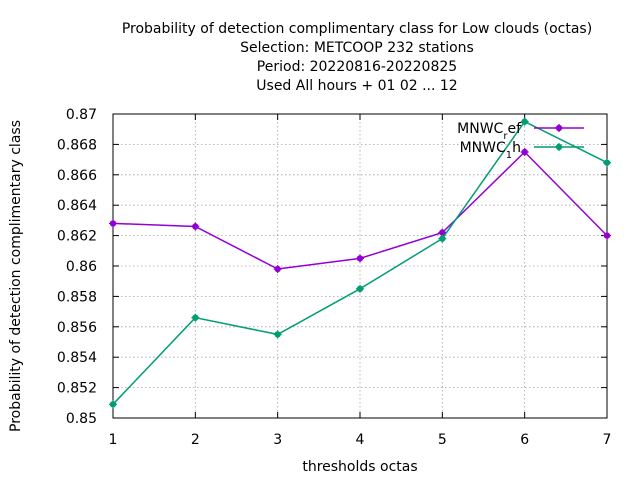 Image resolution: width=640 pixels, height=480 pixels. What do you see at coordinates (81, 419) in the screenshot?
I see `y-tick-label: 0.85` at bounding box center [81, 419].